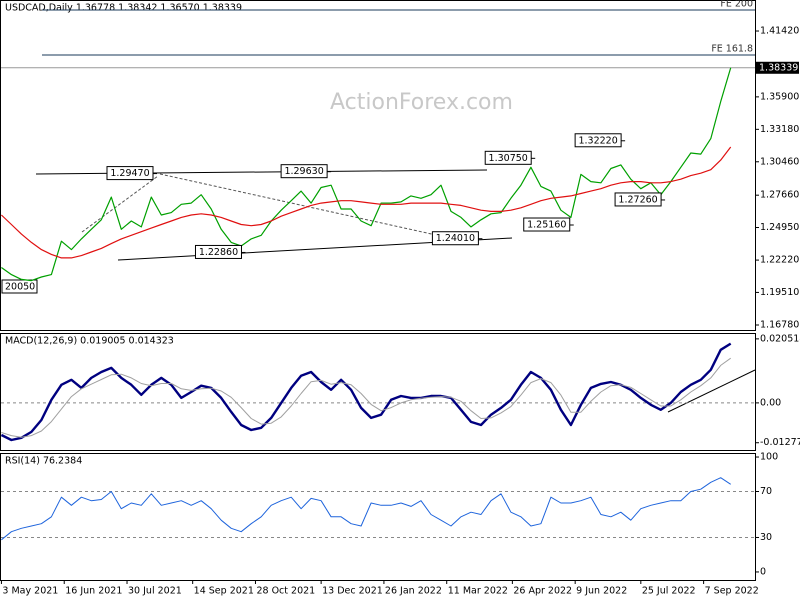 The image size is (800, 600). I want to click on y-tick-label: 0.020518, so click(780, 338).